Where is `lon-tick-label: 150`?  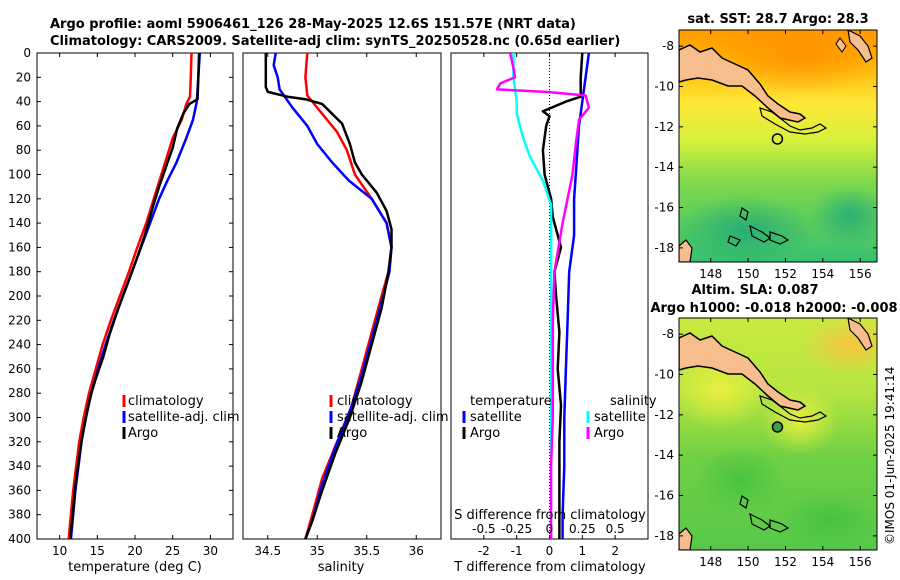
lon-tick-label: 150 is located at coordinates (748, 562).